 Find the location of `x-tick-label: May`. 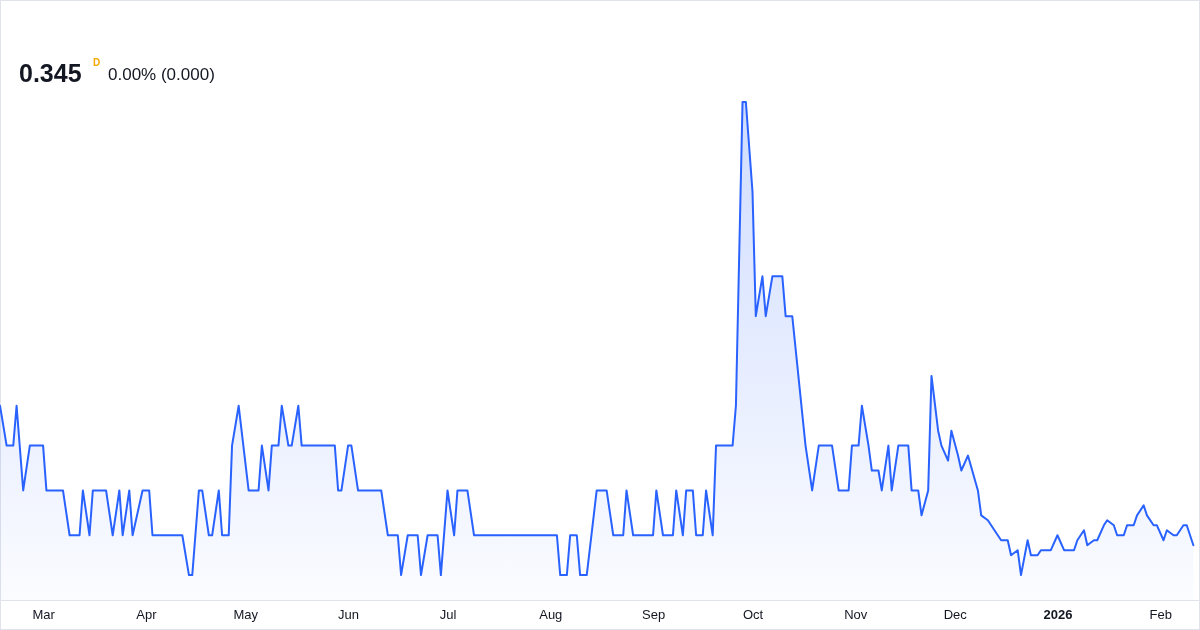

x-tick-label: May is located at coordinates (246, 615).